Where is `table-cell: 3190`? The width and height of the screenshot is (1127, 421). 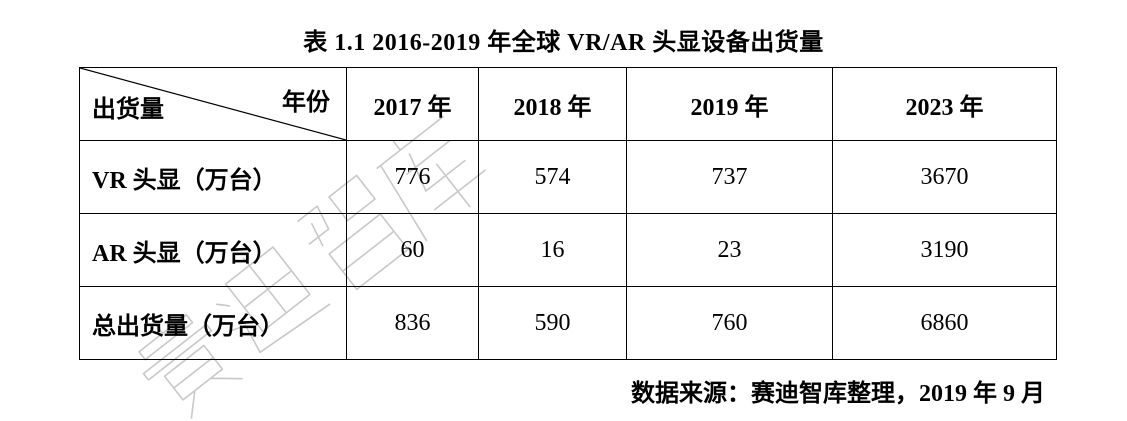
table-cell: 3190 is located at coordinates (944, 250).